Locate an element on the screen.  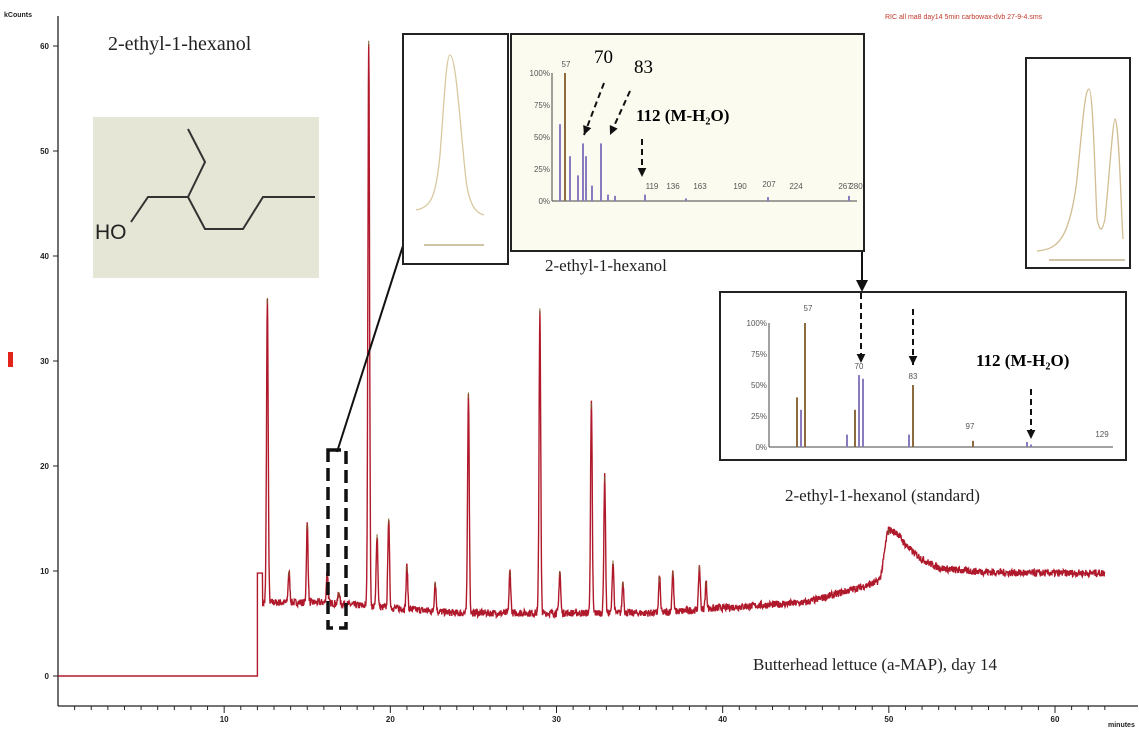
ms-tick-label: 280 is located at coordinates (856, 186).